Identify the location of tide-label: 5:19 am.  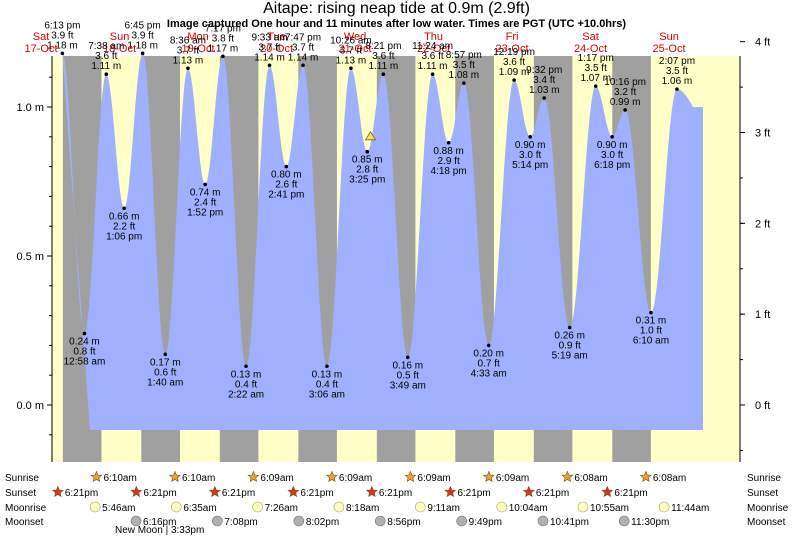
(570, 356).